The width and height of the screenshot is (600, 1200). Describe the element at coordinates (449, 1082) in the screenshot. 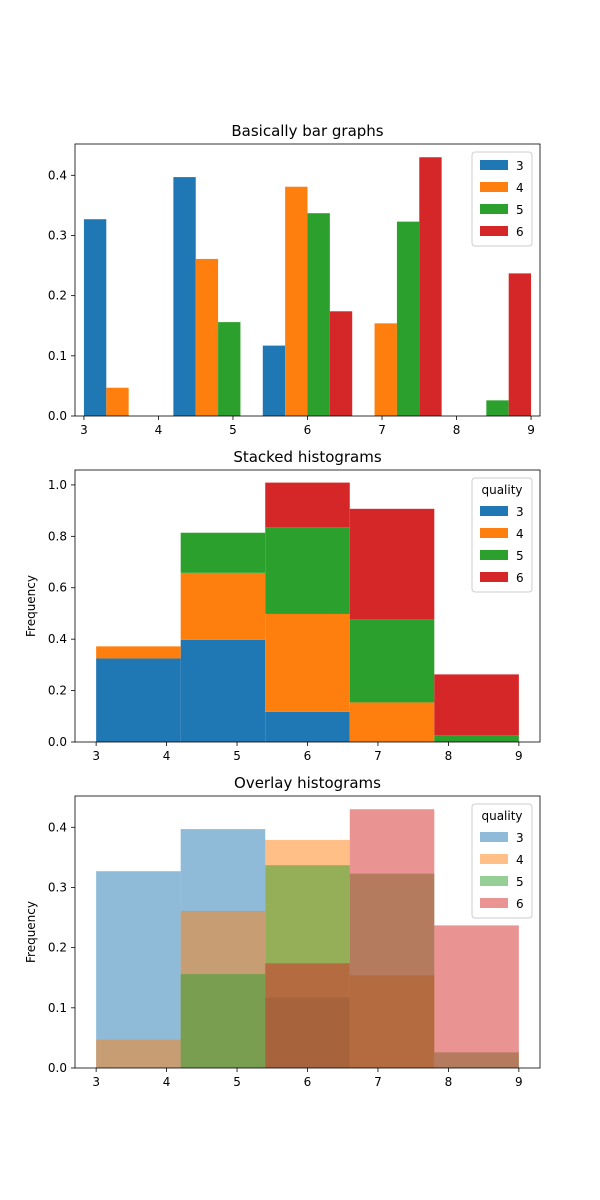

I see `x-tick-label: 8` at that location.